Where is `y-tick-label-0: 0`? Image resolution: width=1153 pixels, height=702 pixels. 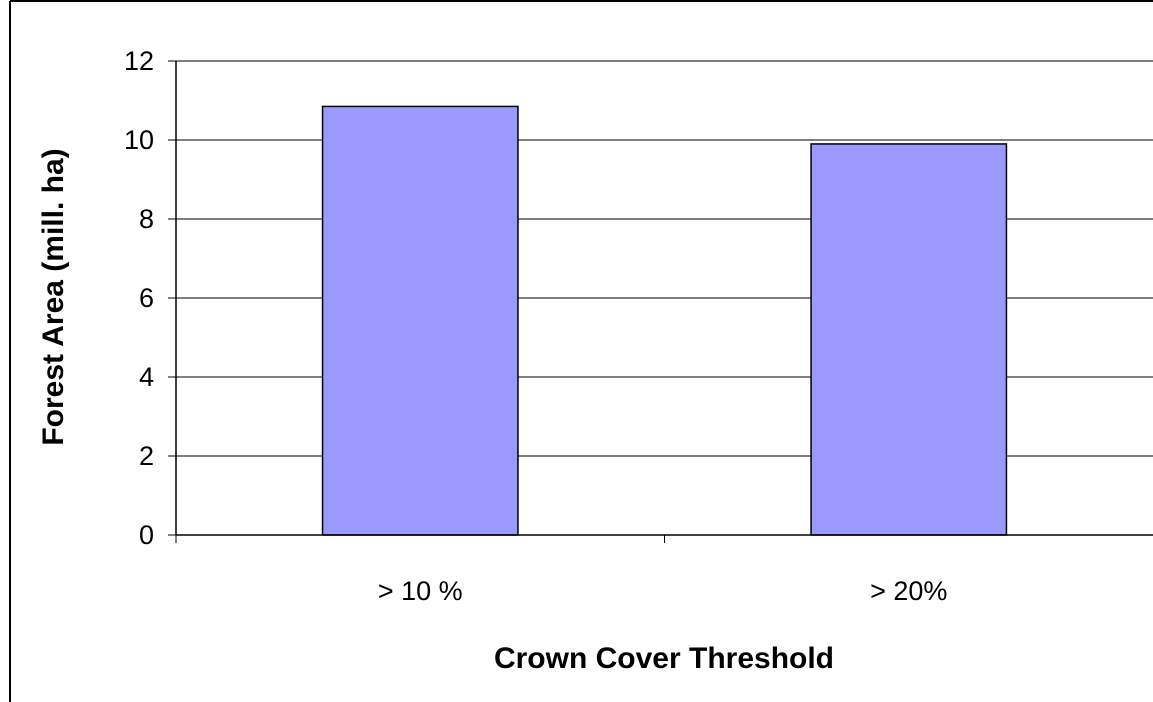
y-tick-label-0: 0 is located at coordinates (146, 535).